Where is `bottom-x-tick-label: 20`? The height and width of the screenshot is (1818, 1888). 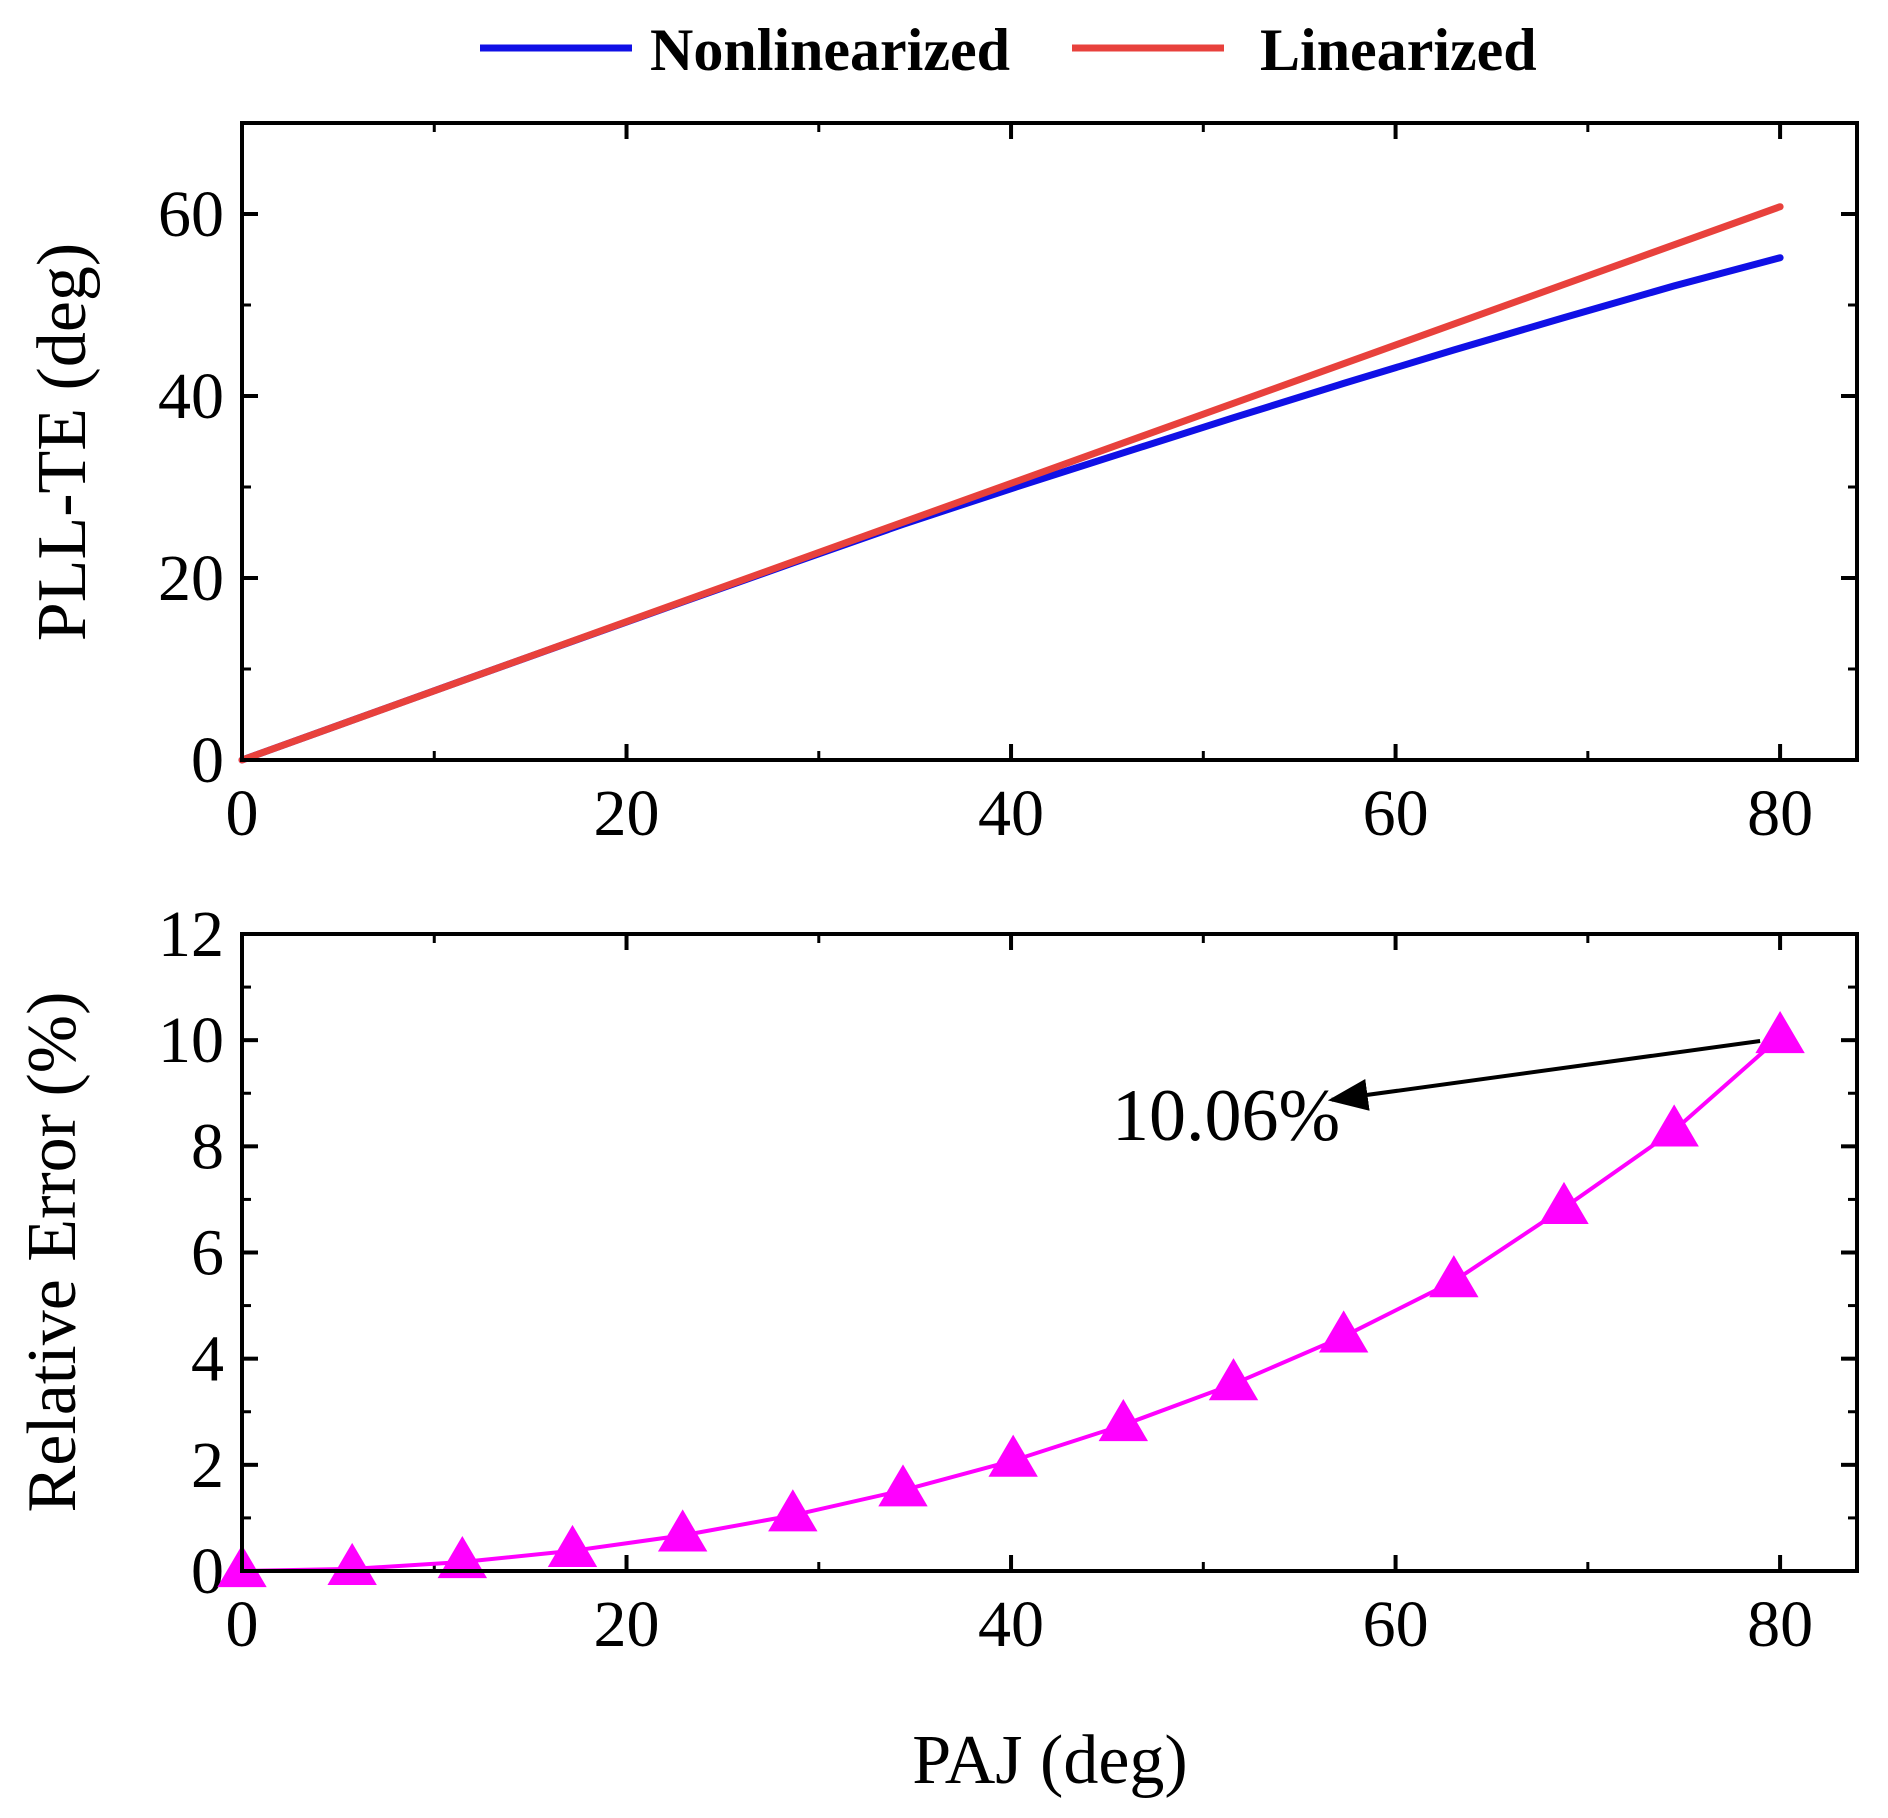
bottom-x-tick-label: 20 is located at coordinates (627, 1624).